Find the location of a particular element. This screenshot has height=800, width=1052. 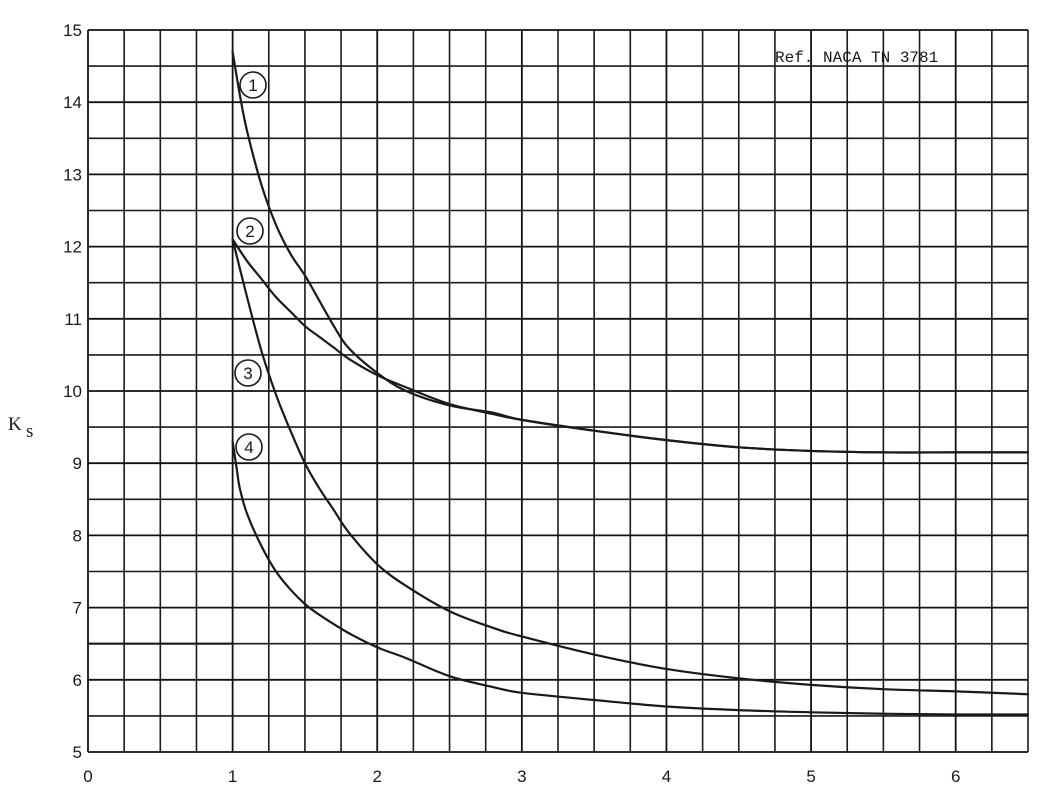

y-tick-label: 11 is located at coordinates (73, 319).